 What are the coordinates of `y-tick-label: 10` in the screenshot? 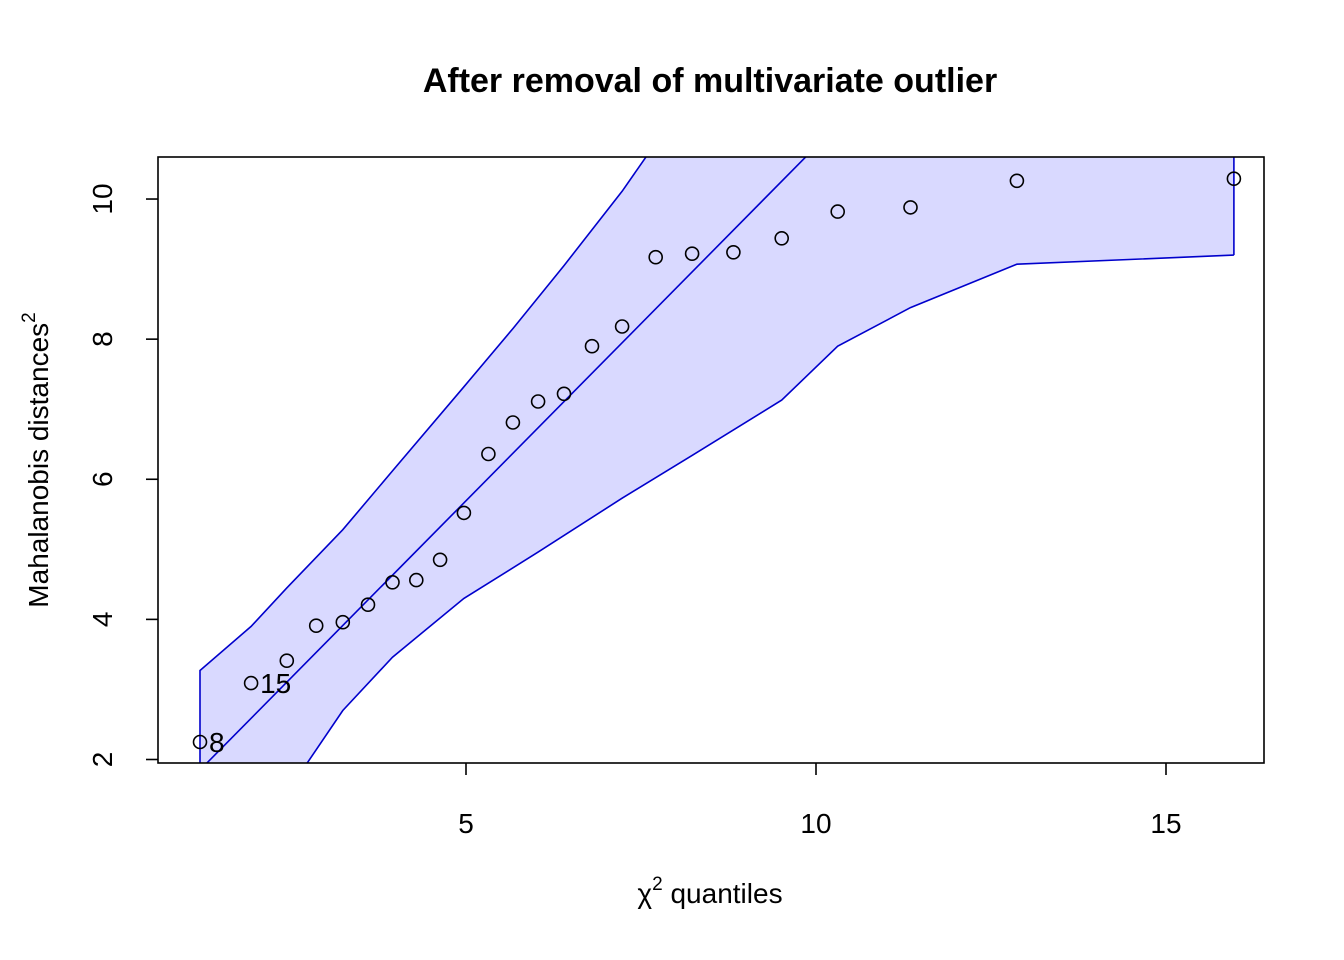 It's located at (102, 198).